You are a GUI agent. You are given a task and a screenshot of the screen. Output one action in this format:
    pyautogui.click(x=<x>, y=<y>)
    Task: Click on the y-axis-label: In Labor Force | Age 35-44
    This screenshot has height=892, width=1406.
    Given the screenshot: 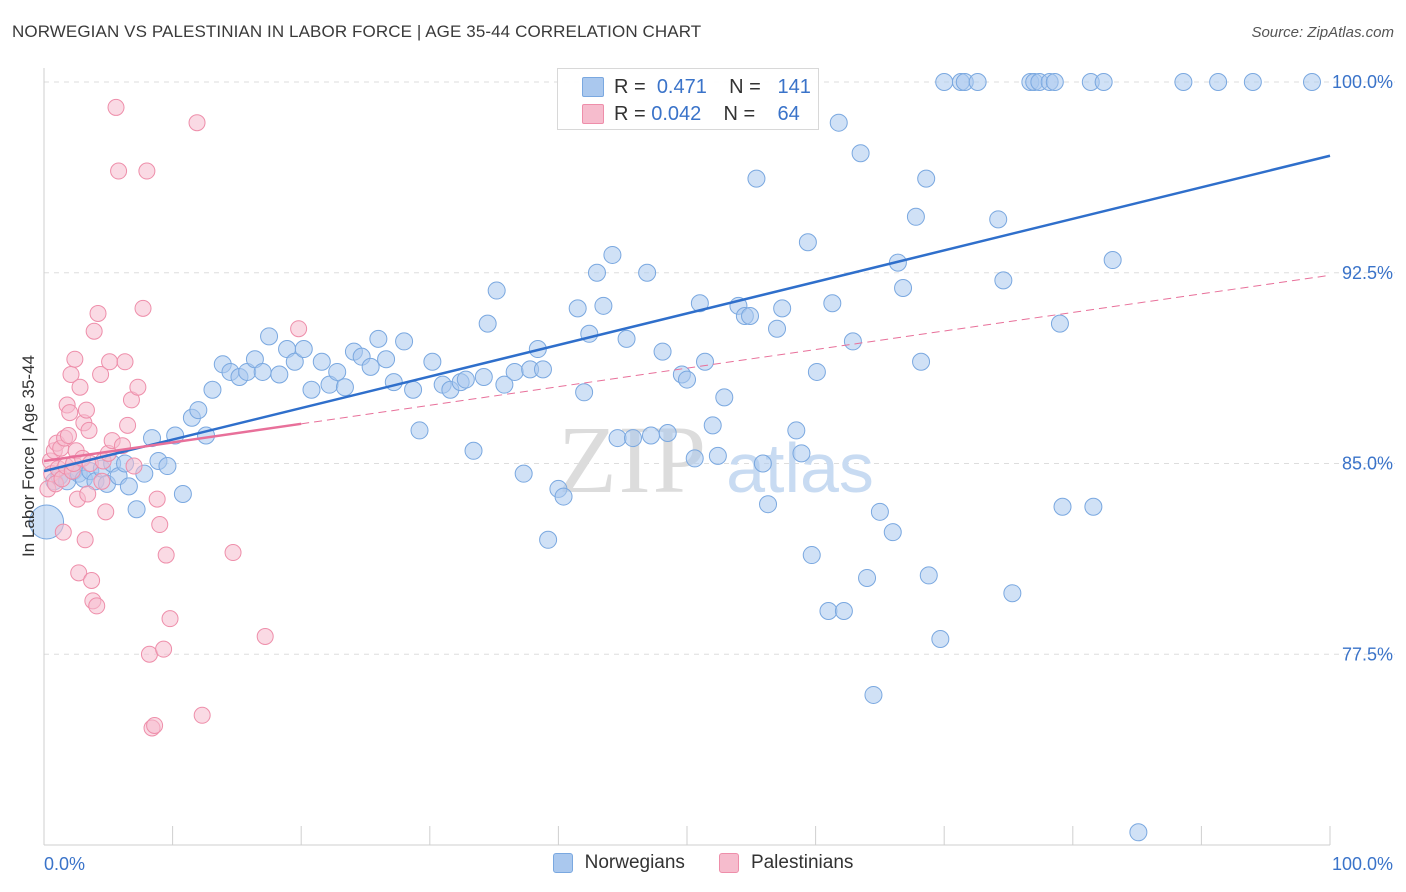 What is the action you would take?
    pyautogui.click(x=28, y=456)
    